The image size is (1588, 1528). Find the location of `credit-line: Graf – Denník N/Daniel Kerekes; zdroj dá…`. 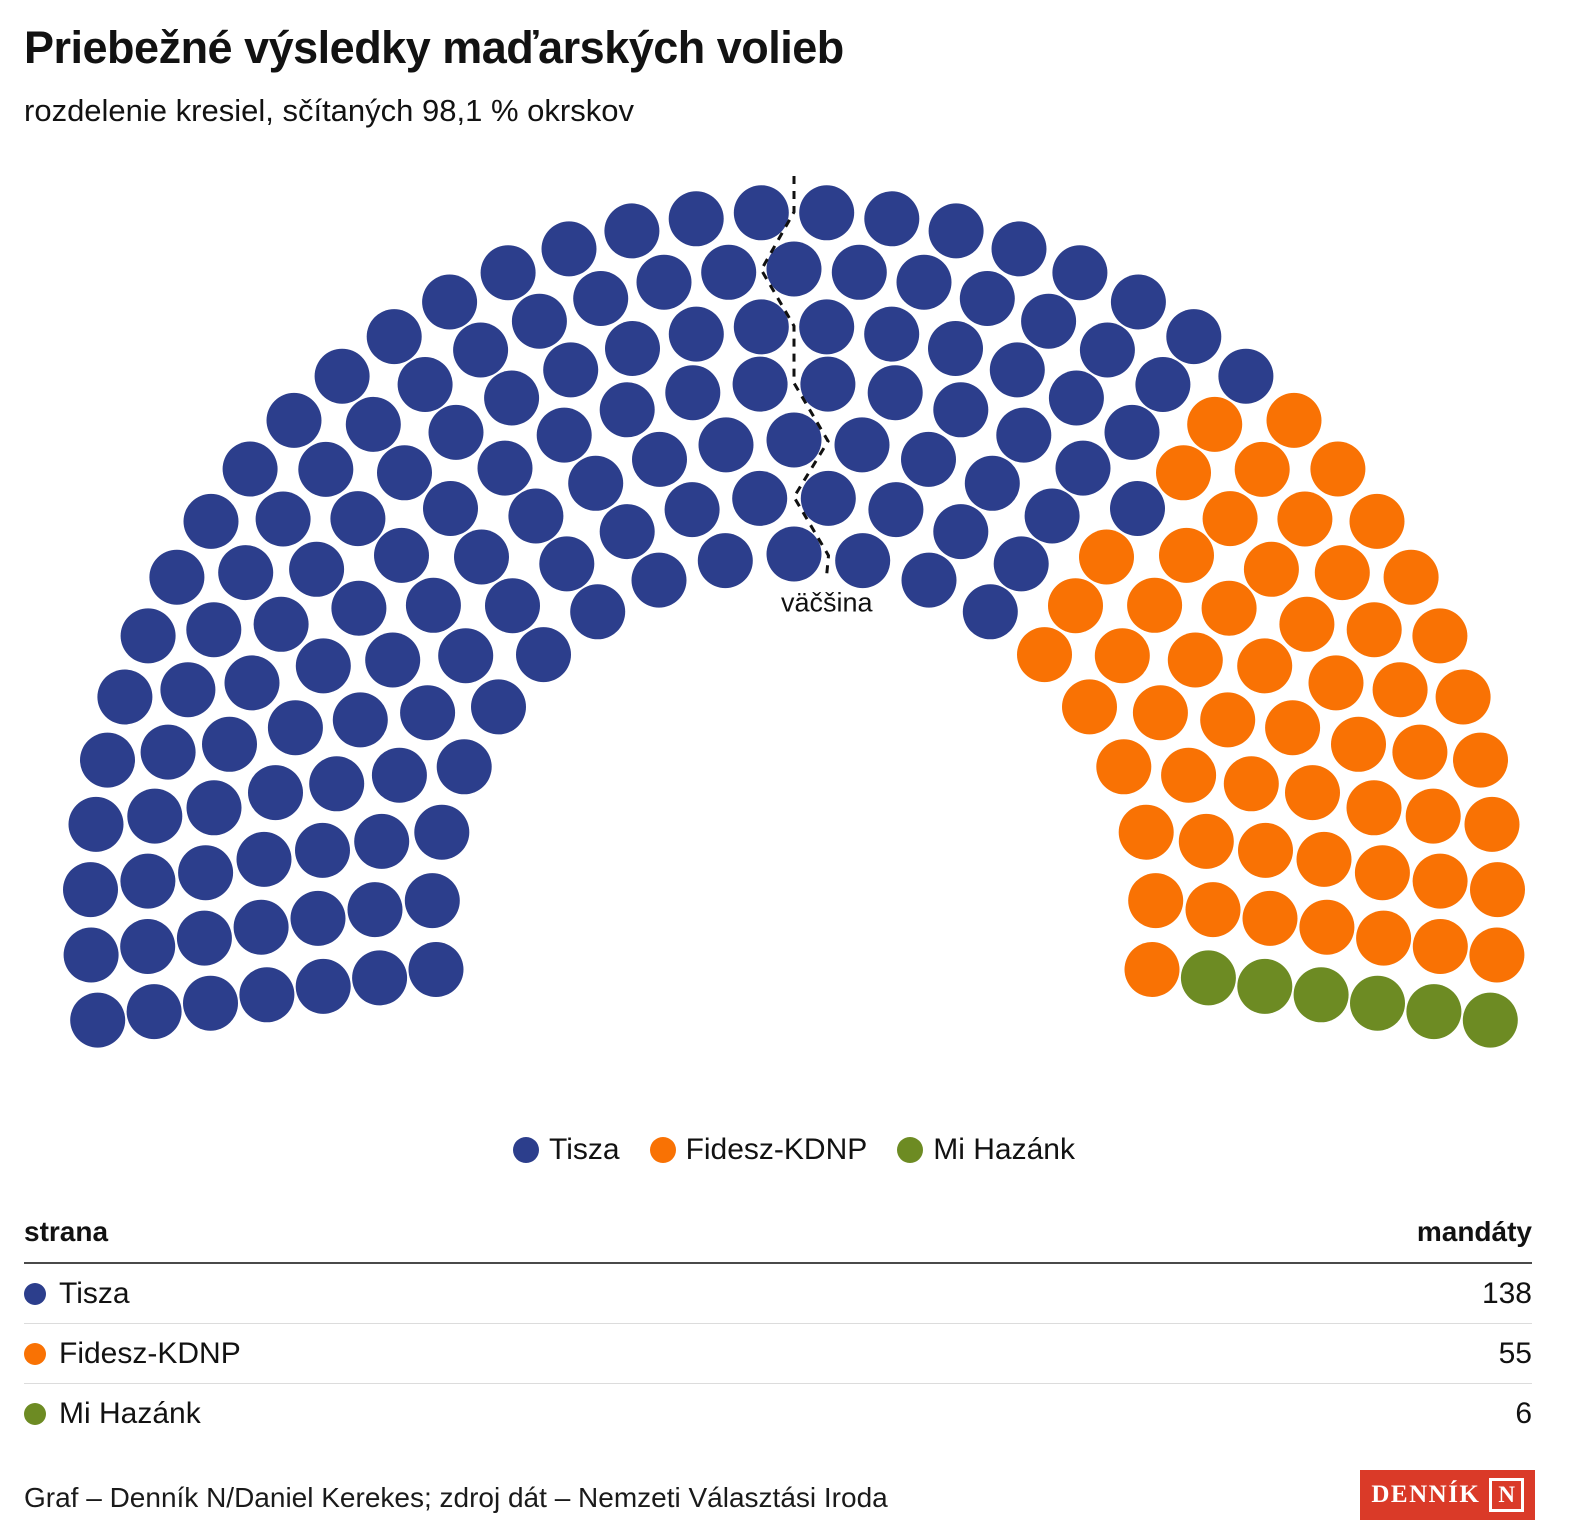

credit-line: Graf – Denník N/Daniel Kerekes; zdroj dá… is located at coordinates (456, 1497).